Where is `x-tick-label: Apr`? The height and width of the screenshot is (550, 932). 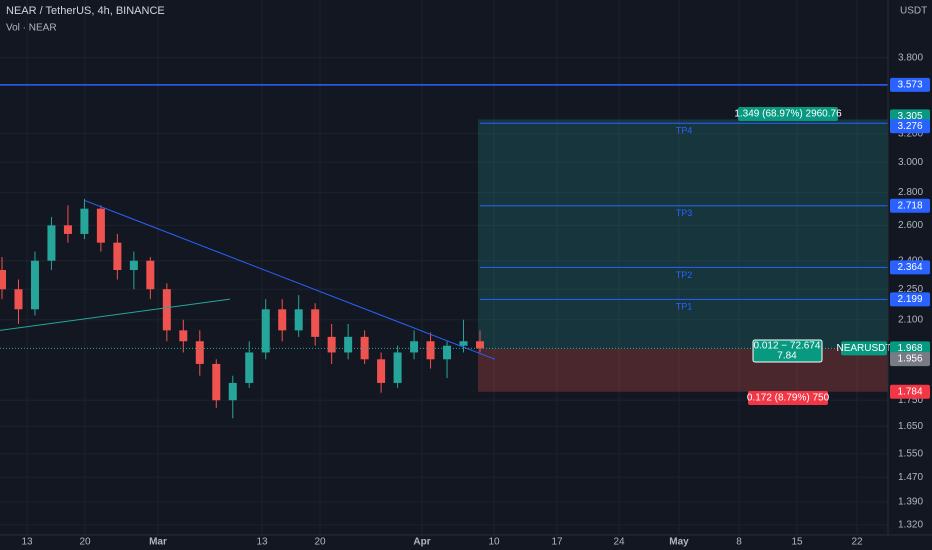
x-tick-label: Apr is located at coordinates (421, 542).